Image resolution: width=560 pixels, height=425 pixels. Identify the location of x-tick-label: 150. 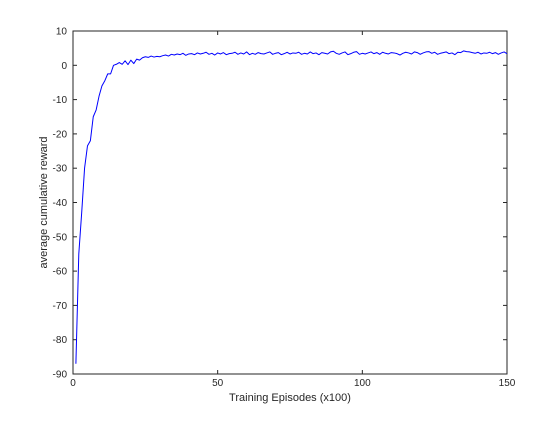
(507, 383).